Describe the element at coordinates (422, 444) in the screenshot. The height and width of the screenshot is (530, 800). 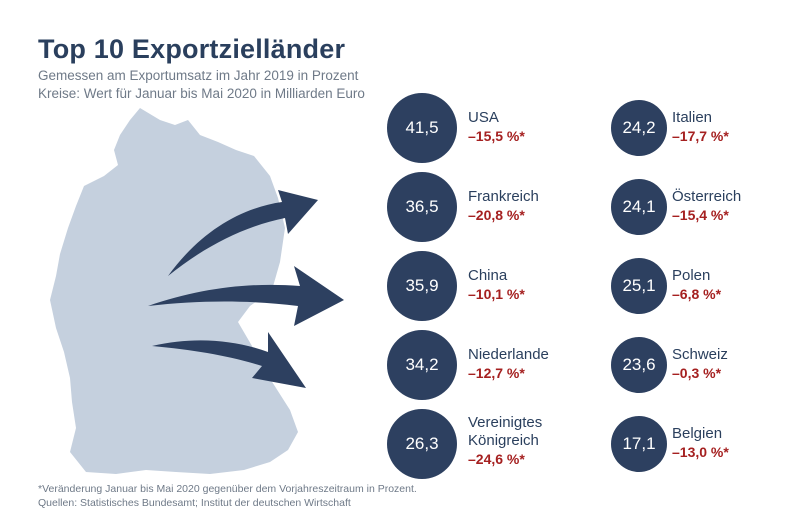
I see `value-circle: 26,3` at that location.